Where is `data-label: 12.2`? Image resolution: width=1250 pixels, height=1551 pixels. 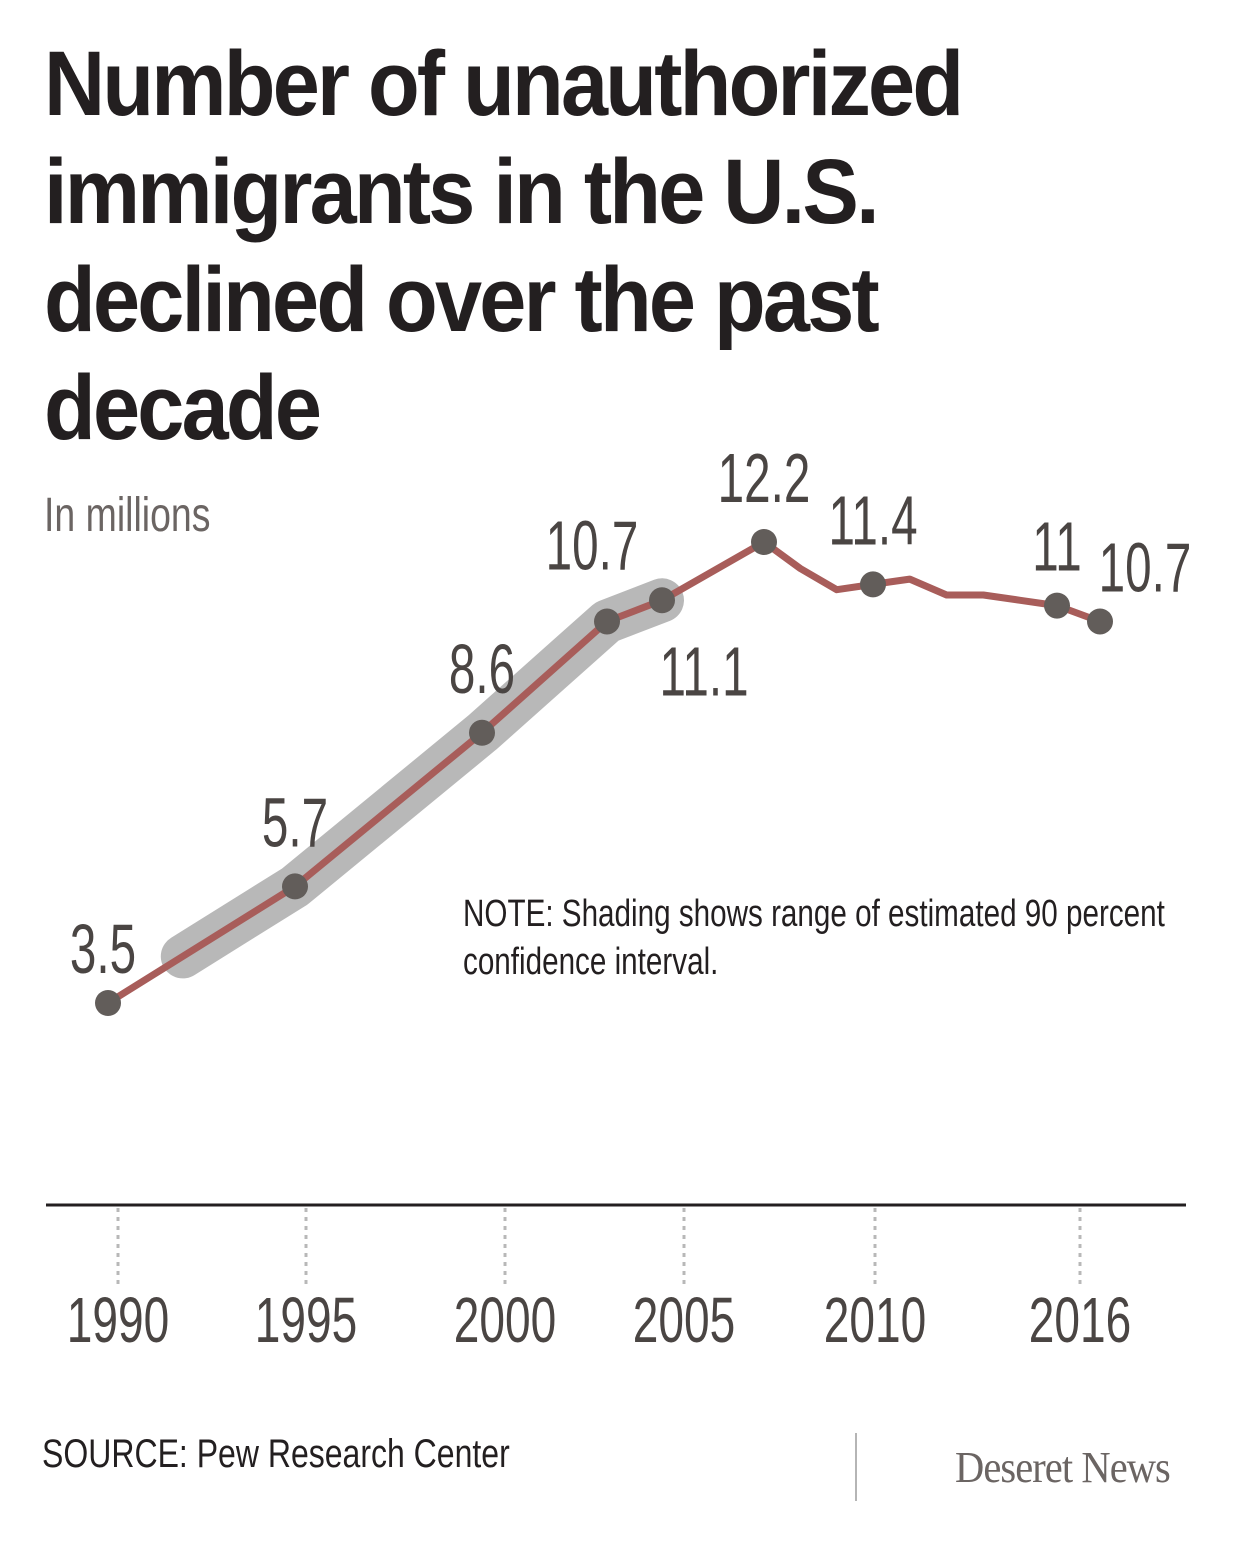 data-label: 12.2 is located at coordinates (764, 478).